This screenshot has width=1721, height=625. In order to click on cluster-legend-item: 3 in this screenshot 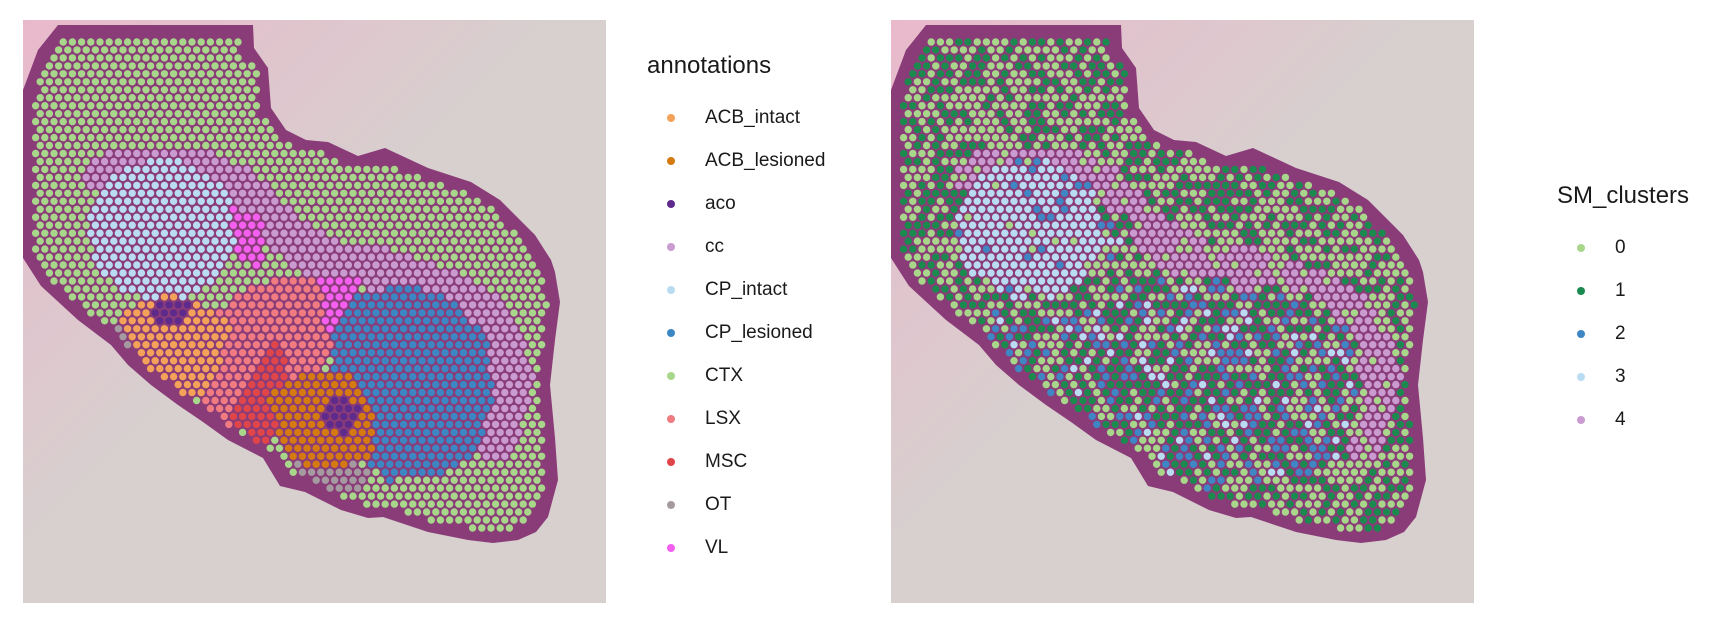, I will do `click(1623, 376)`.